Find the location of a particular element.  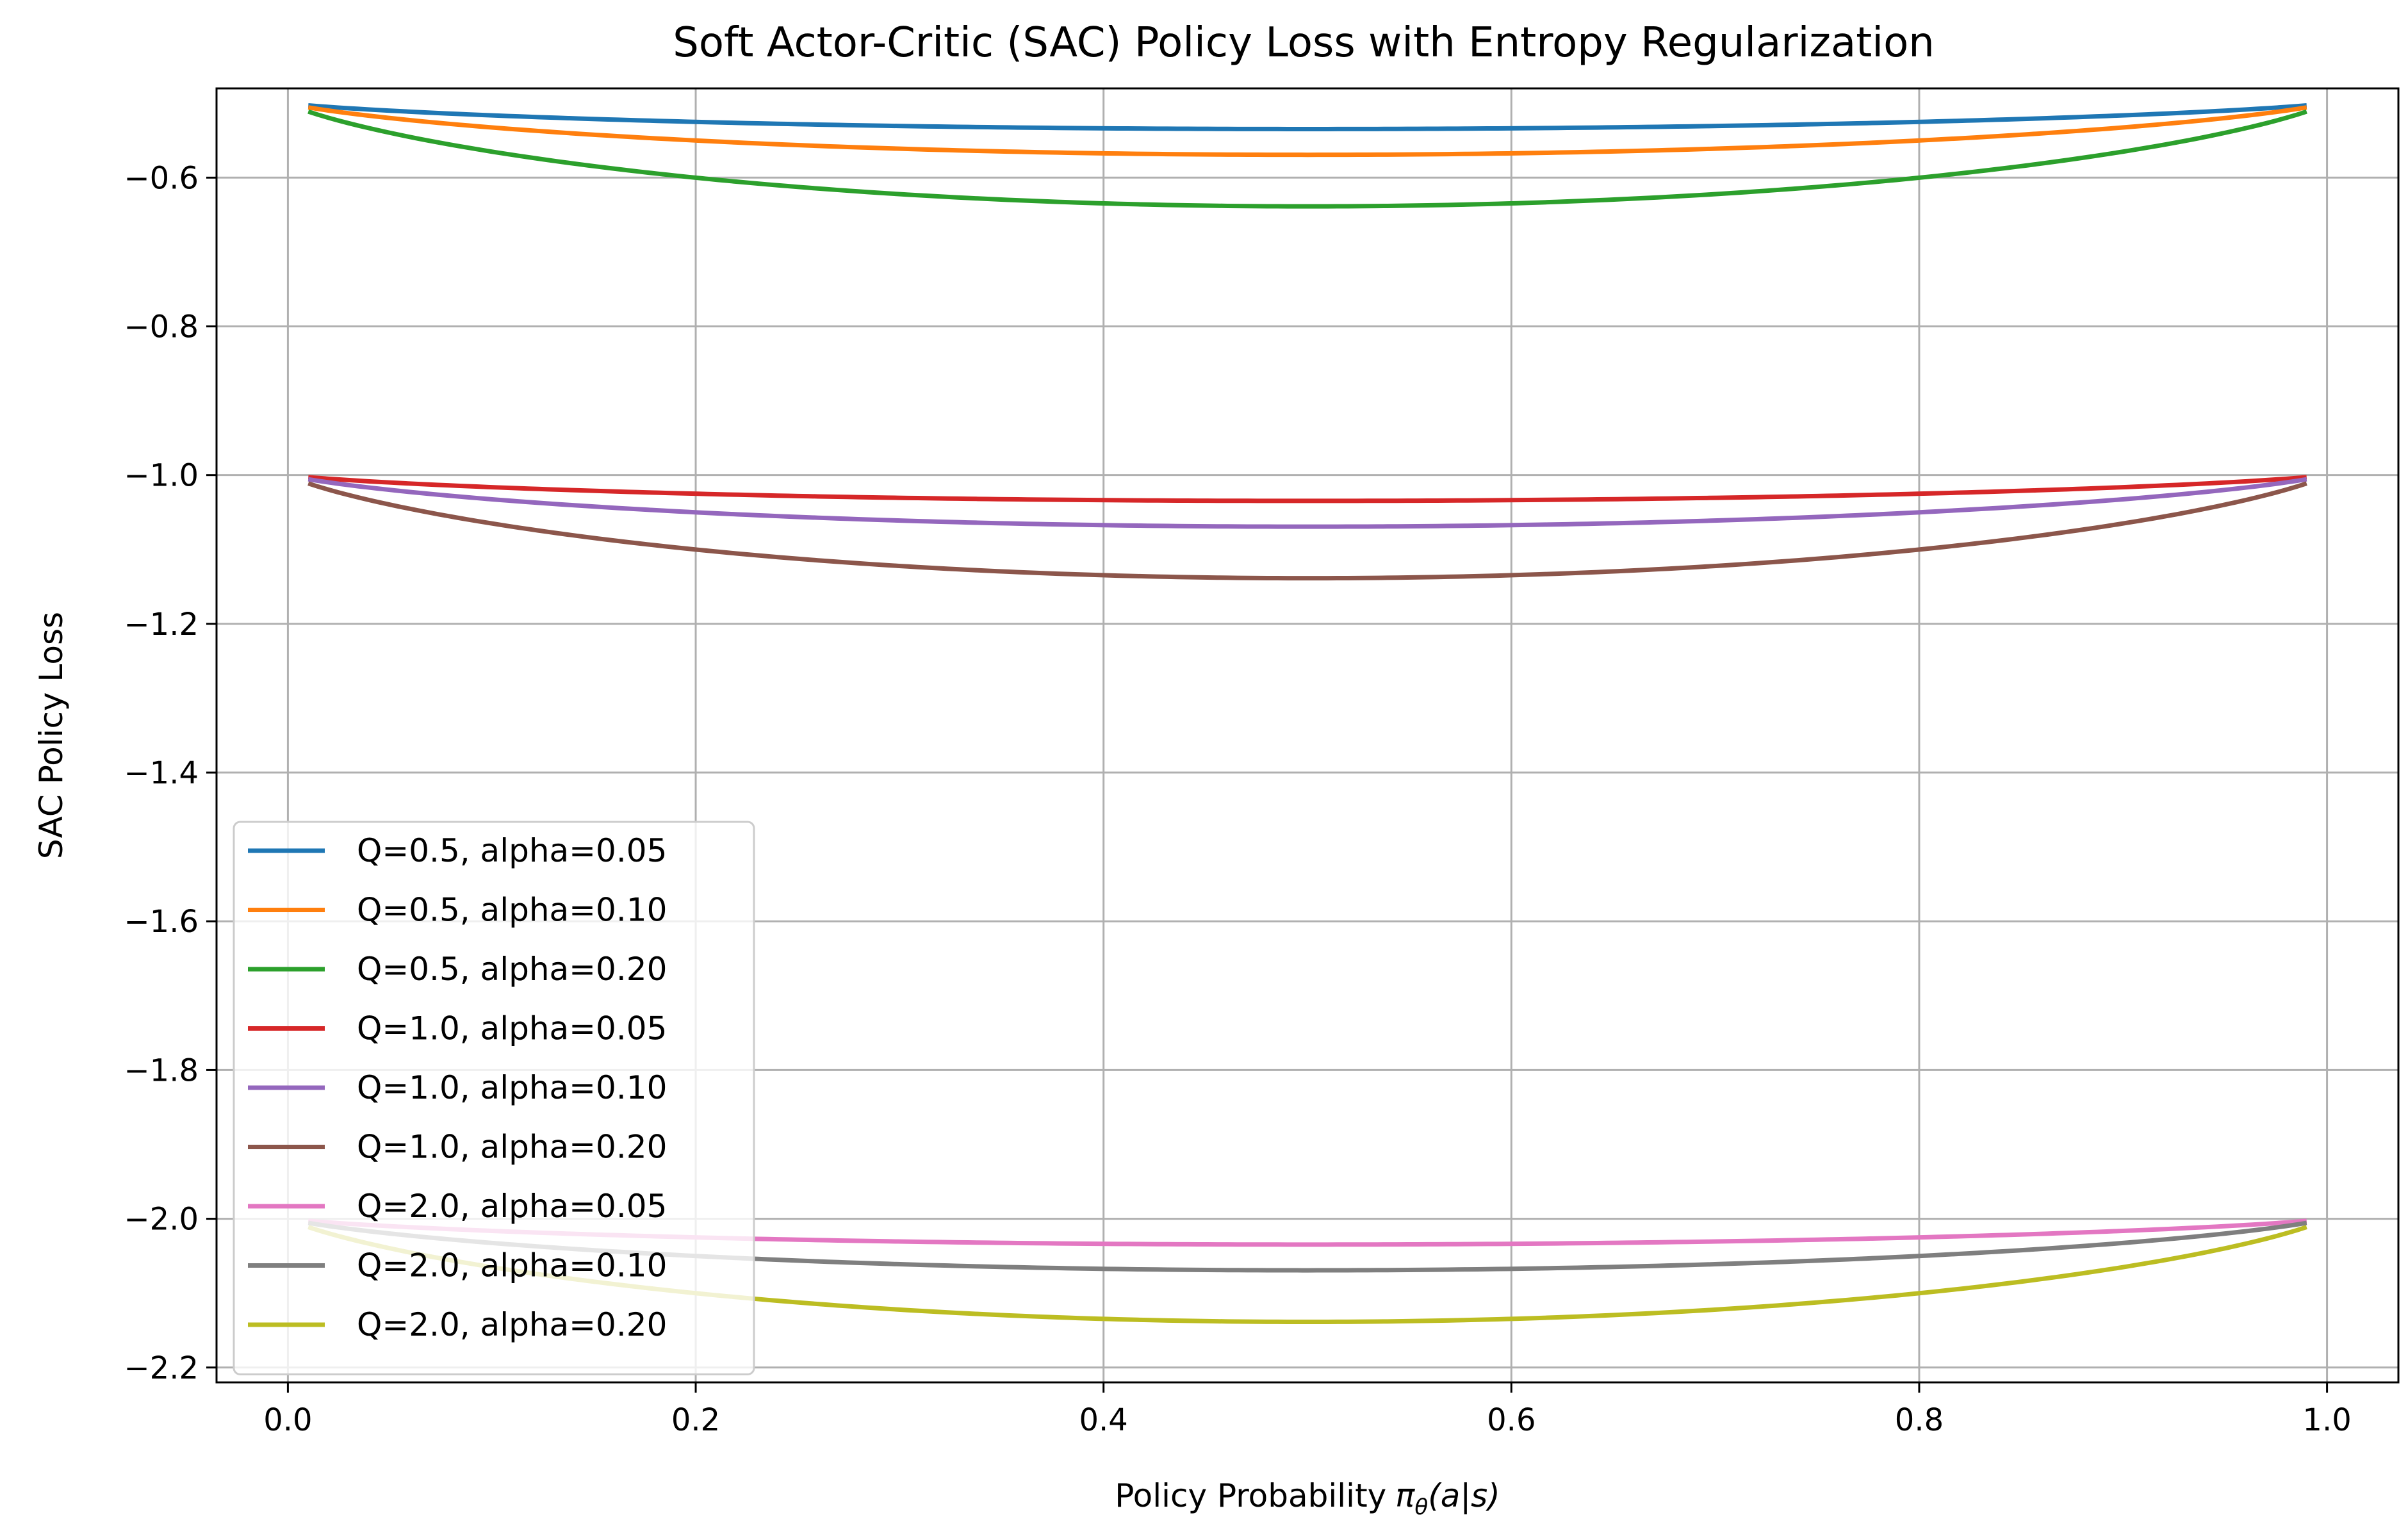

x-tick-label: 0.2 is located at coordinates (696, 1420).